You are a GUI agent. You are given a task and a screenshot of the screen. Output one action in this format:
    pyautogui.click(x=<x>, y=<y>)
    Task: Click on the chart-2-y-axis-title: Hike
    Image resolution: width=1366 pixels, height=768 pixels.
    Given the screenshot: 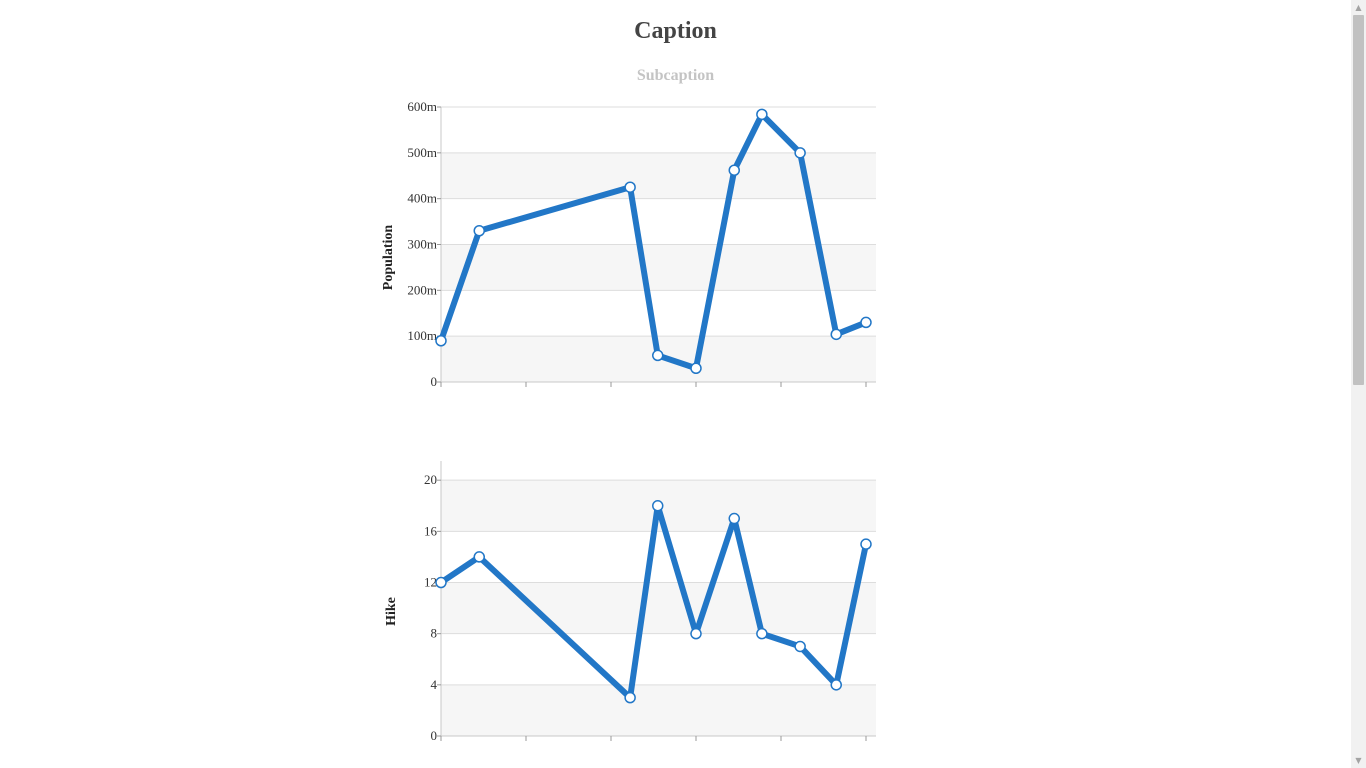 What is the action you would take?
    pyautogui.click(x=391, y=611)
    